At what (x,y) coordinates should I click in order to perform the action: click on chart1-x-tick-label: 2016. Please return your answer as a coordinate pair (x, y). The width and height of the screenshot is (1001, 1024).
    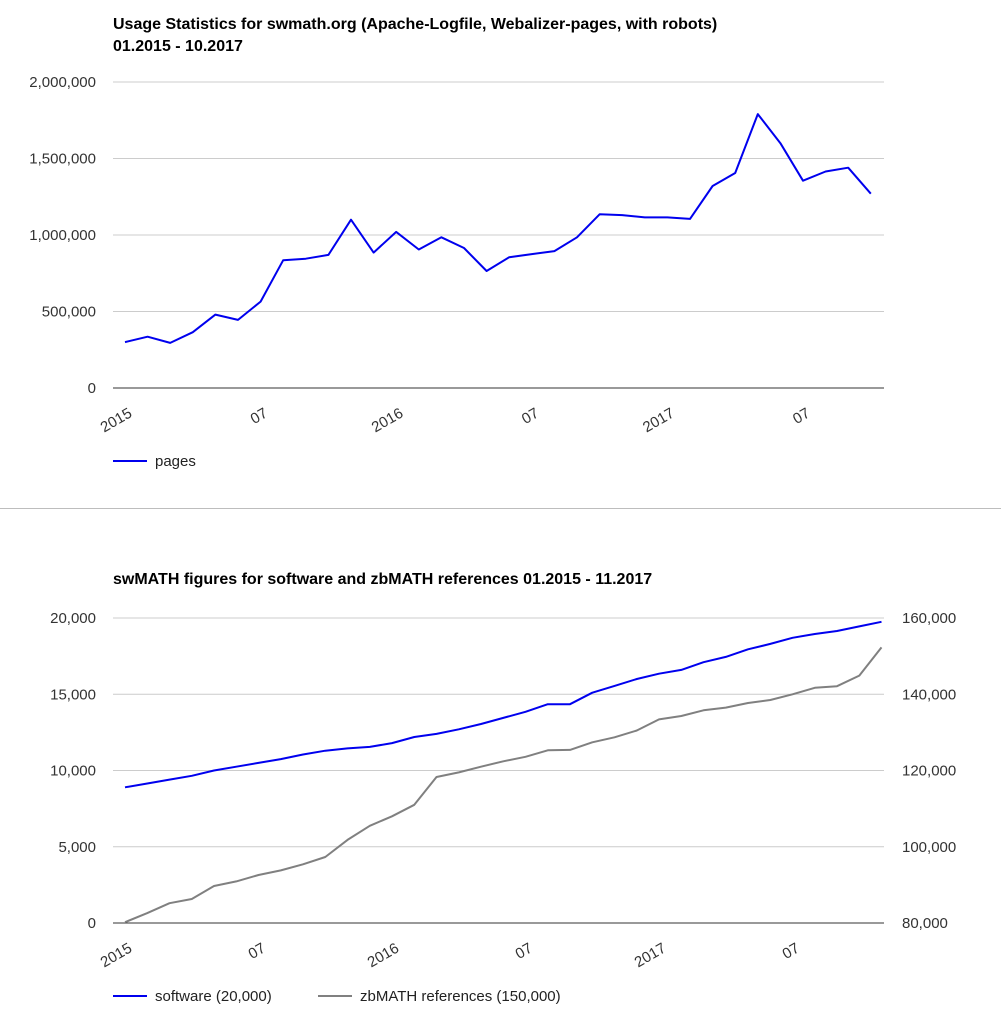
    Looking at the image, I should click on (387, 420).